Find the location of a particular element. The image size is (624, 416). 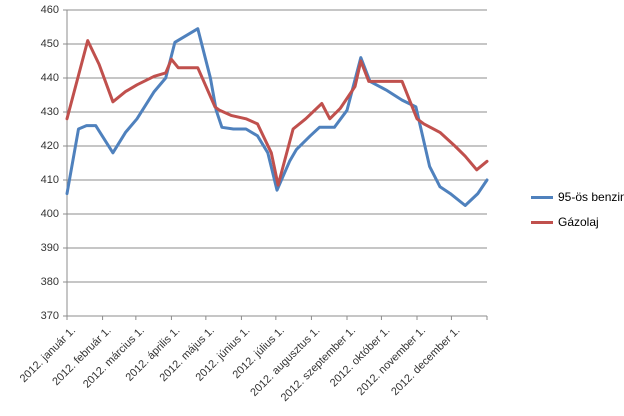

y-tick-label-380: 380 is located at coordinates (50, 282).